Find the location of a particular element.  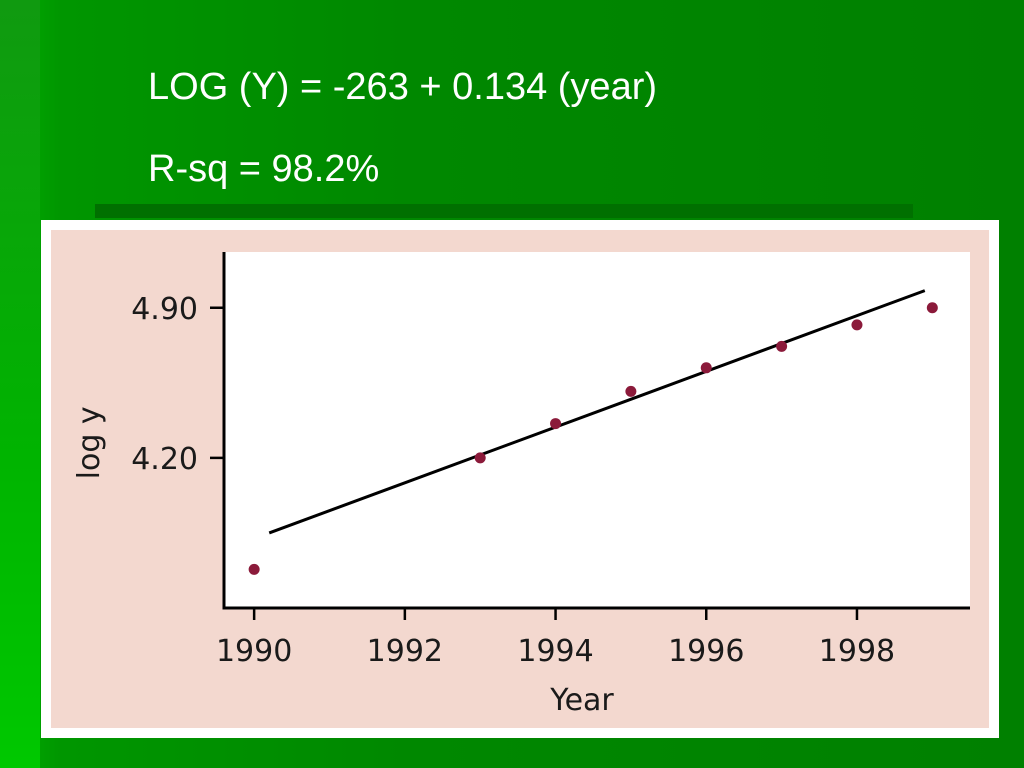

regression-equation: LOG (Y) = -263 + 0.134 (year) is located at coordinates (403, 87).